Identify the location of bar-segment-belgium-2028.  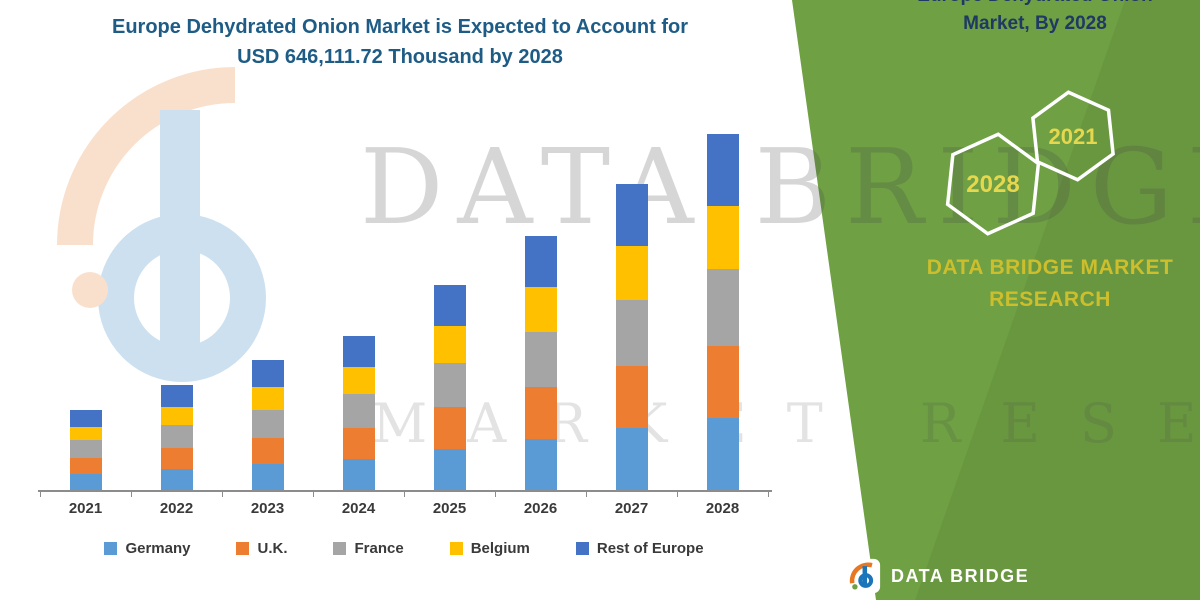
(722, 237).